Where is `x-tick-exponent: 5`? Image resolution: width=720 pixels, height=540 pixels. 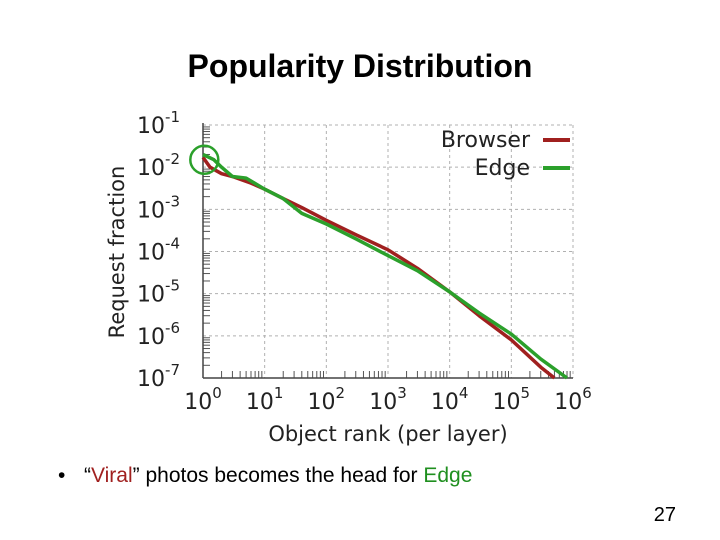 x-tick-exponent: 5 is located at coordinates (526, 393).